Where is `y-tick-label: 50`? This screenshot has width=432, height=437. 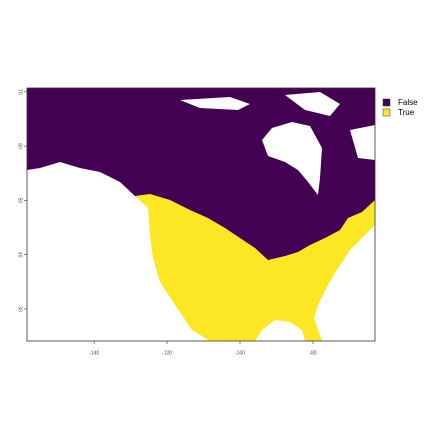
y-tick-label: 50 is located at coordinates (20, 201).